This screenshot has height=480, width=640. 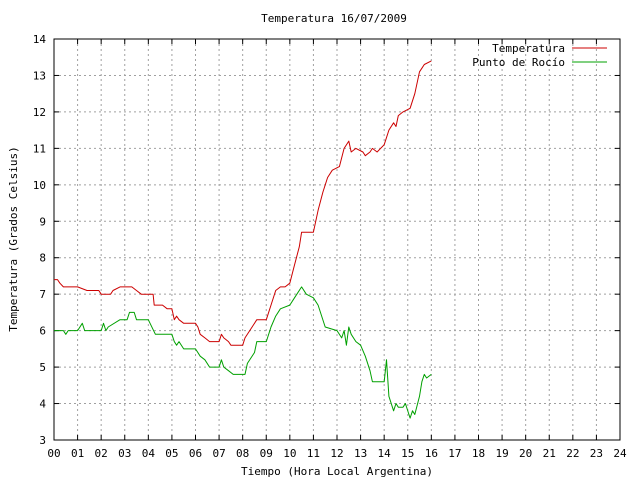 I want to click on y-tick-label: 12, so click(x=39, y=112).